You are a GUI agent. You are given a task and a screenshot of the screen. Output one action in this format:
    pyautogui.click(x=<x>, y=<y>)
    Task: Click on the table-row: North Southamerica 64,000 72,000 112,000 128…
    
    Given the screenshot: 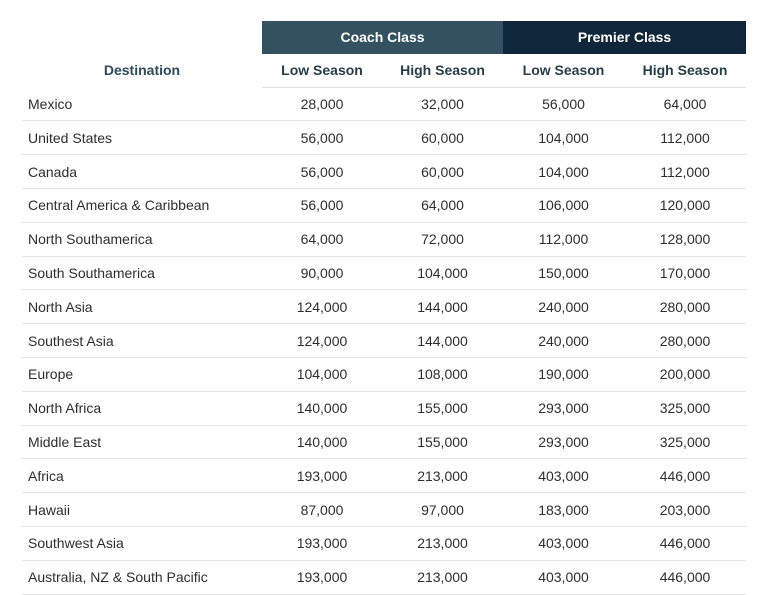 What is the action you would take?
    pyautogui.click(x=384, y=239)
    